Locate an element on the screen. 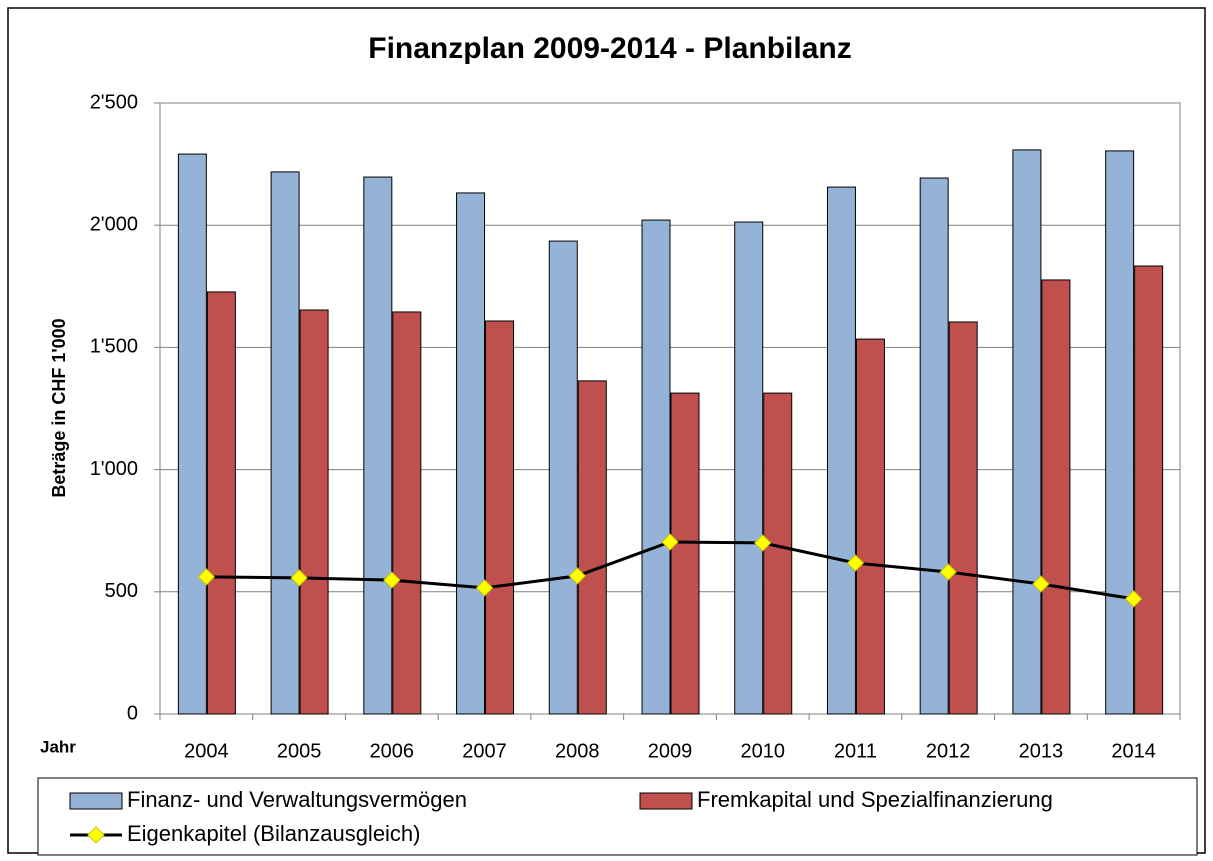 The width and height of the screenshot is (1213, 861). x-tick-label: 2012 is located at coordinates (948, 751).